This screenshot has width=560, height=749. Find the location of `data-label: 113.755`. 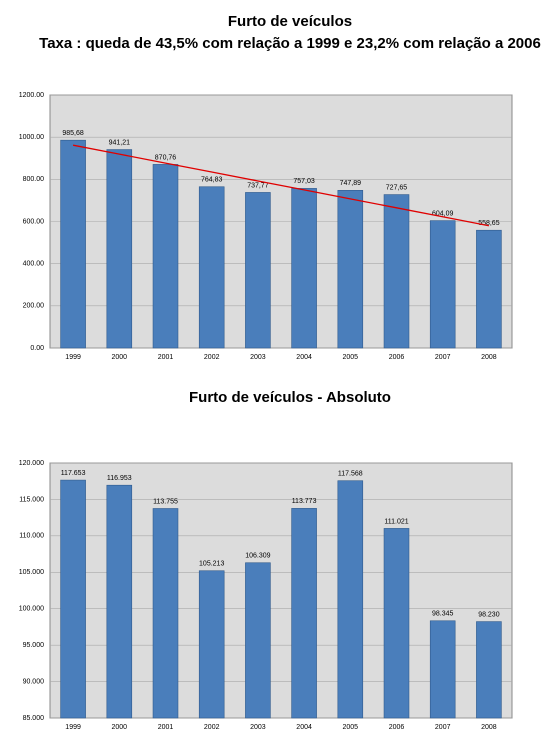

data-label: 113.755 is located at coordinates (165, 501).